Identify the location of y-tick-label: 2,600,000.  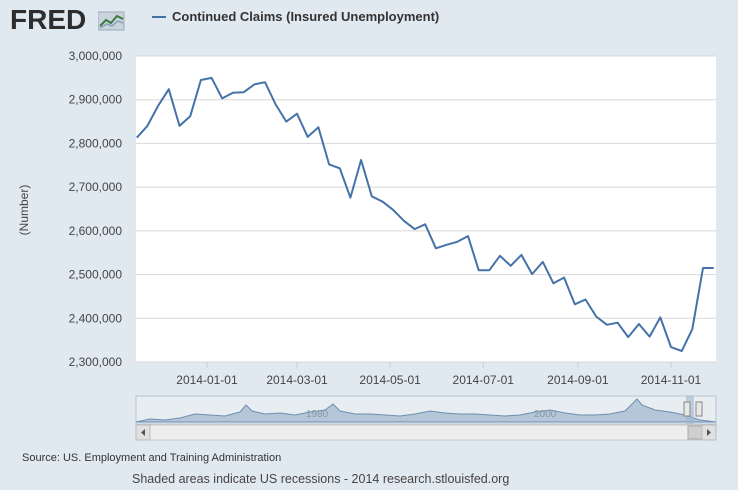
(96, 231).